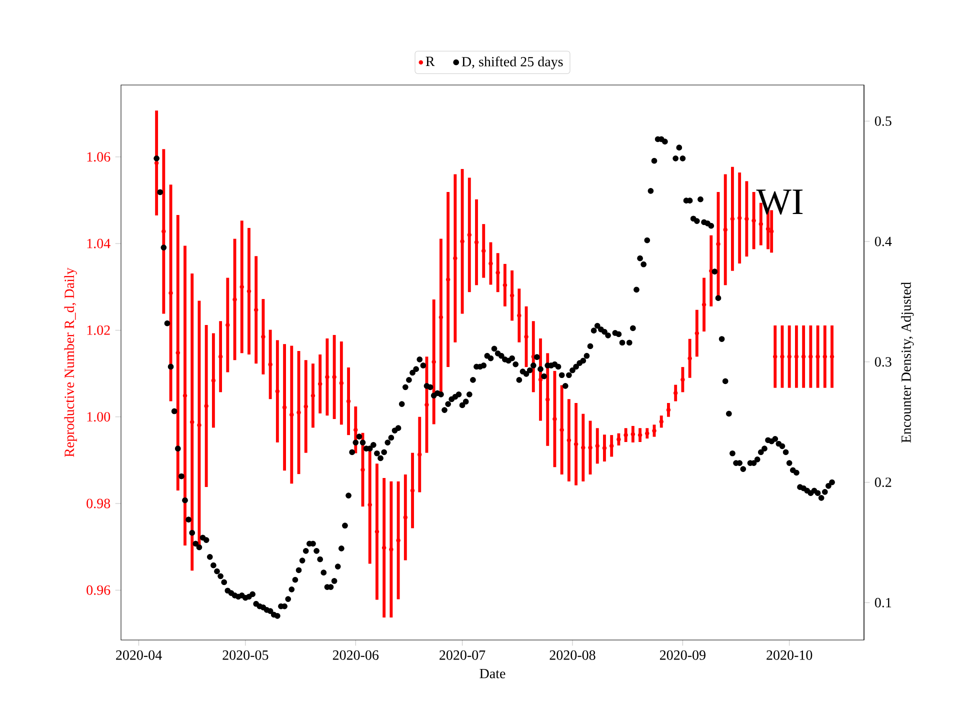  Describe the element at coordinates (512, 63) in the screenshot. I see `legend-label: D, shifted 25 days` at that location.